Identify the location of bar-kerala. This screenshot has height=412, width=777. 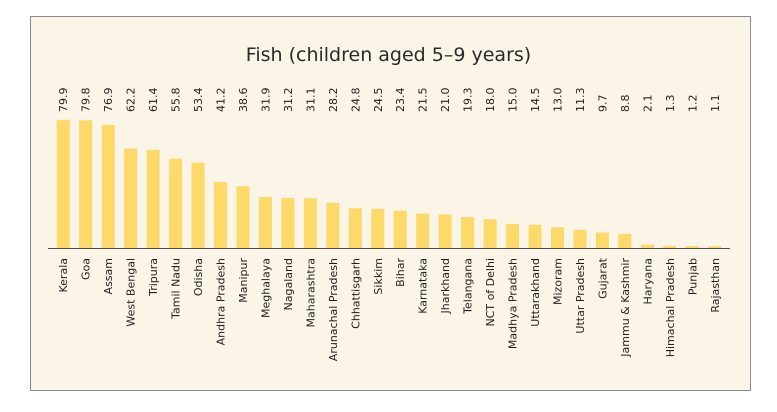
(63, 184).